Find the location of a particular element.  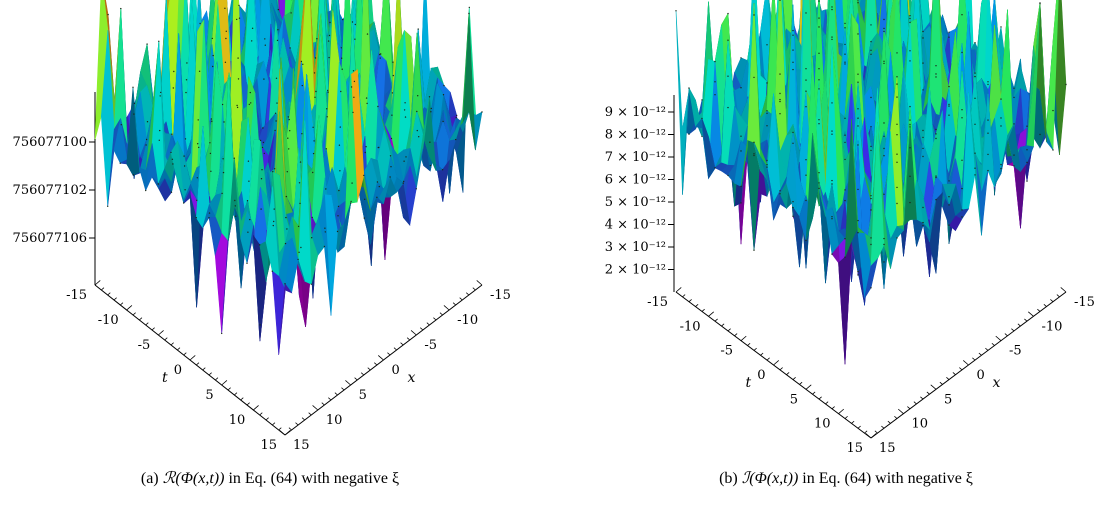

base-axes-a: -15 -10 -5 0 5 10 15 t -15 -10 -5 0 5 10 15 x is located at coordinates (288, 366).